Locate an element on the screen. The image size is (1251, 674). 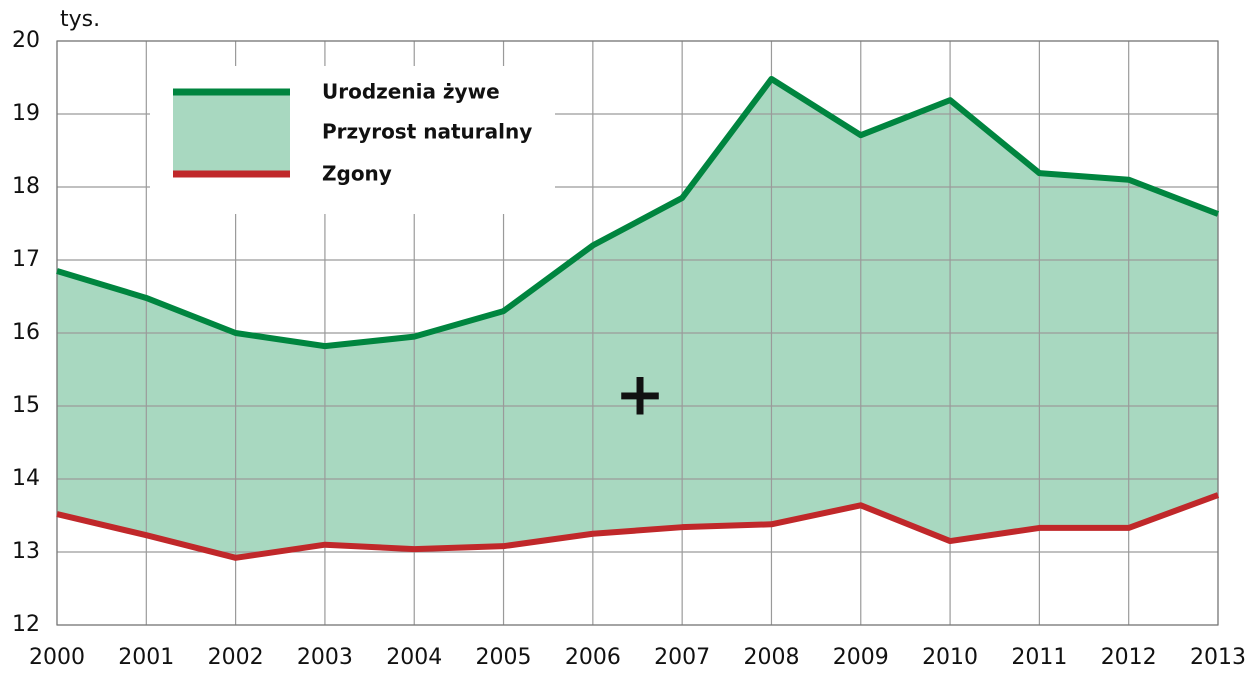
series-line is located at coordinates (638, 526).